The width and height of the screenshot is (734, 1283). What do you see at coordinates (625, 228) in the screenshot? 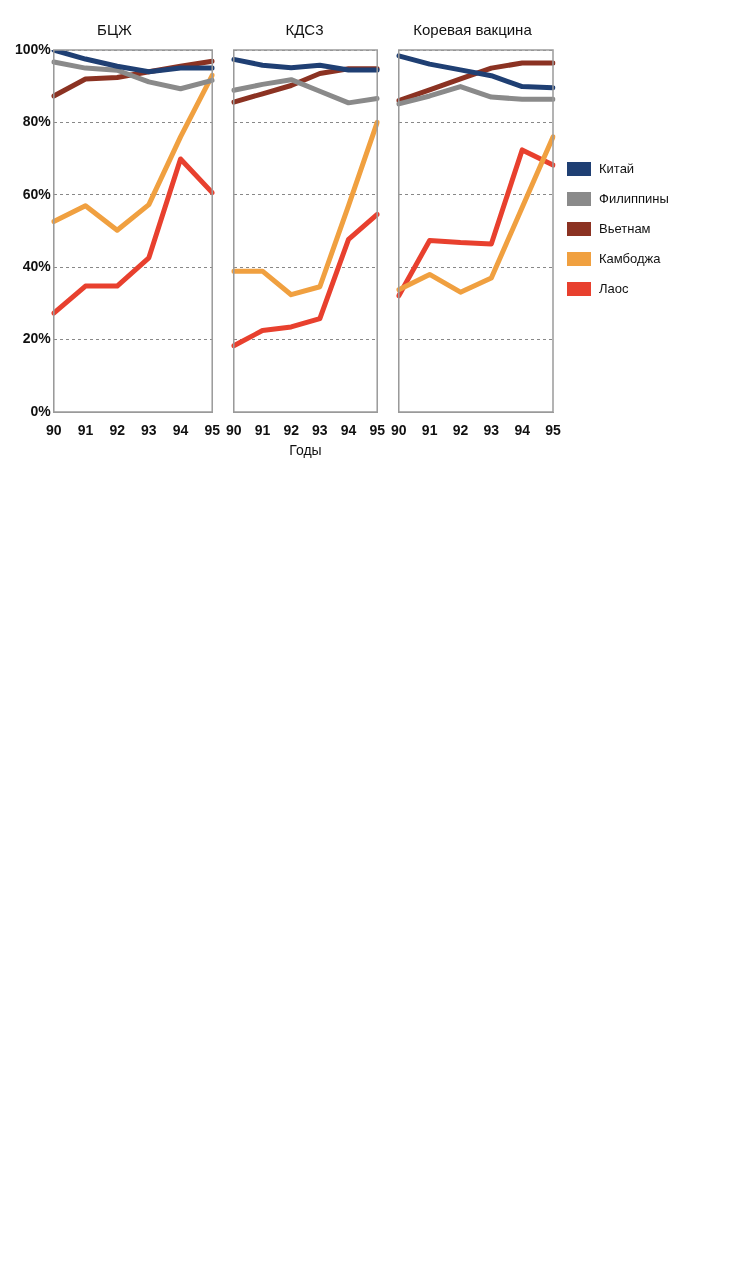
I see `legend-label: Вьетнам` at bounding box center [625, 228].